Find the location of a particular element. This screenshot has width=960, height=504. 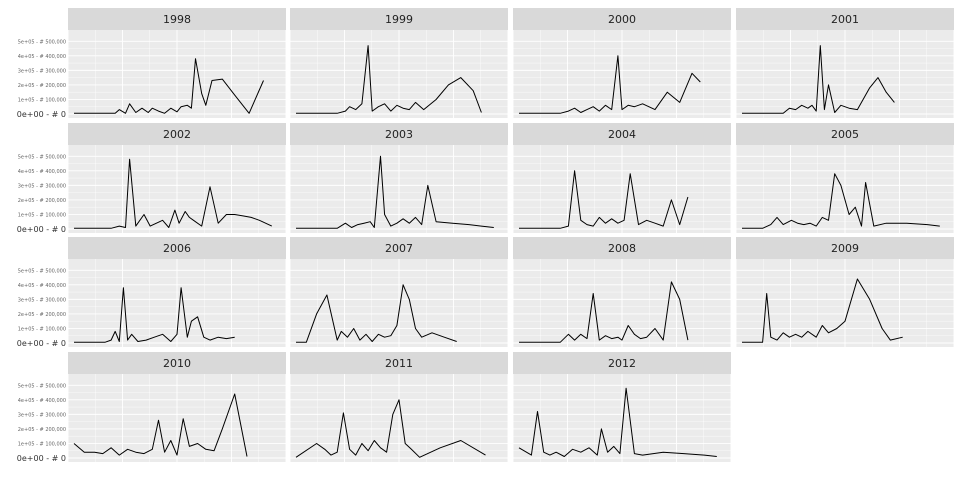

facet-panel-2004: 2004 is located at coordinates (622, 178).